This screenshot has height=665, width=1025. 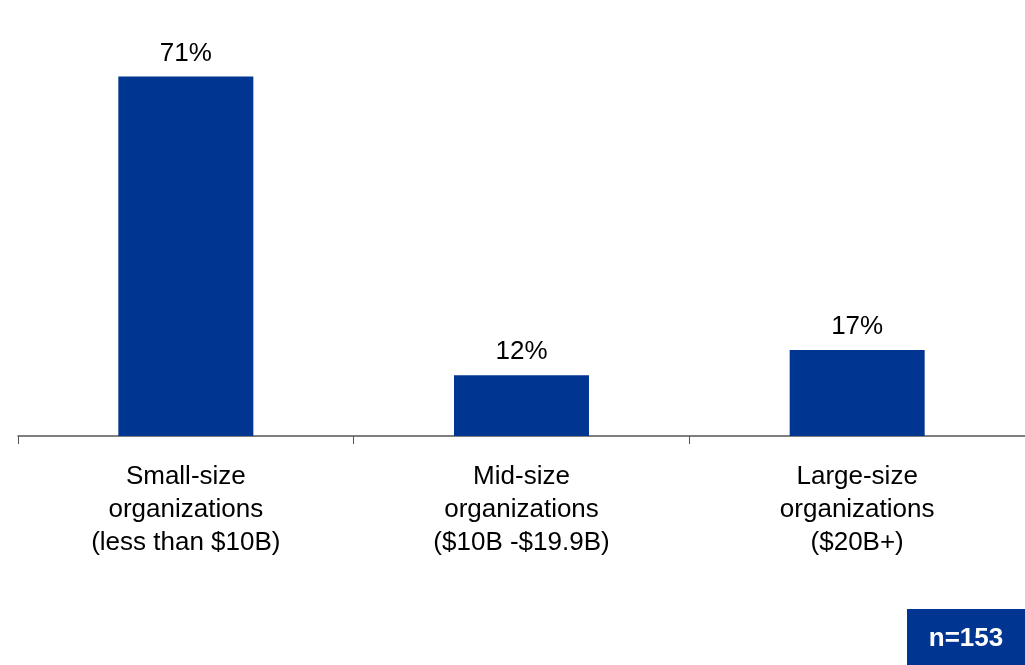 I want to click on x-tick-label: Small-size organizations (less than $10B), so click(x=186, y=507).